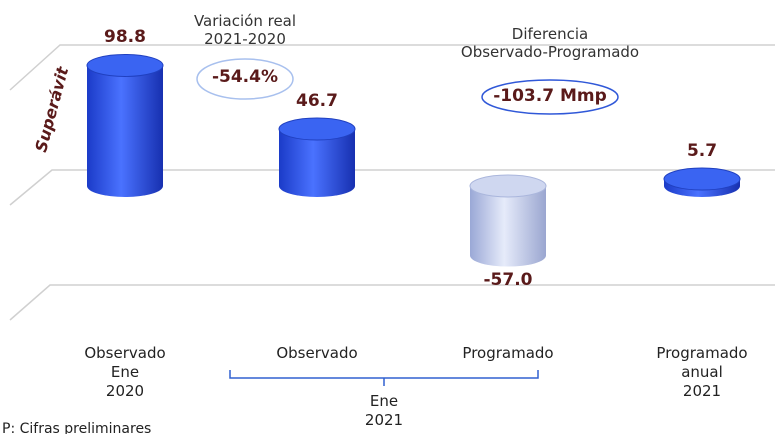  I want to click on annotation-value: -54.4%, so click(245, 77).